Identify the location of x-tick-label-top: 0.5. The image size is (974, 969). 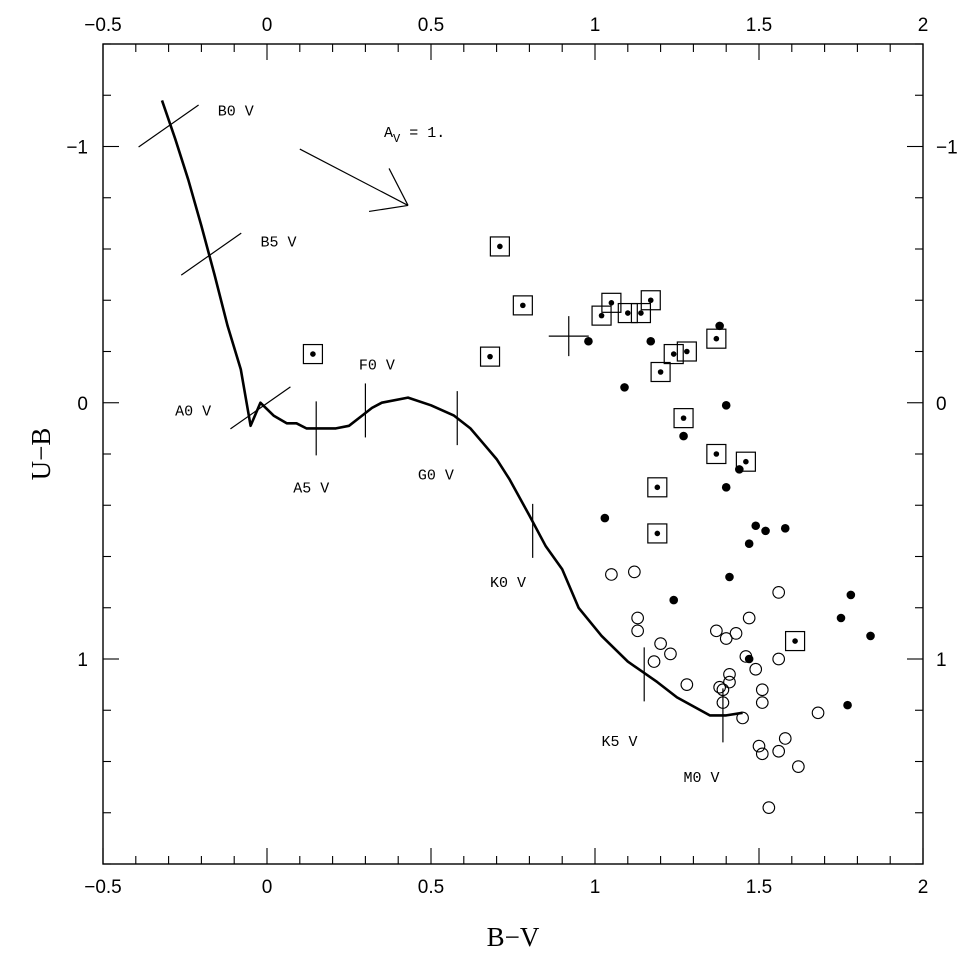
(431, 25).